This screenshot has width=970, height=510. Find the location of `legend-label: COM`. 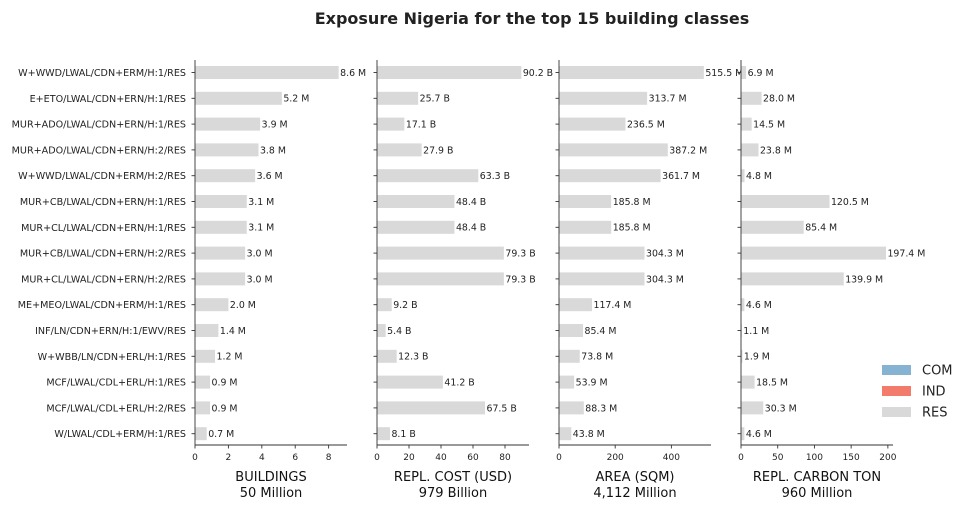

legend-label: COM is located at coordinates (937, 371).